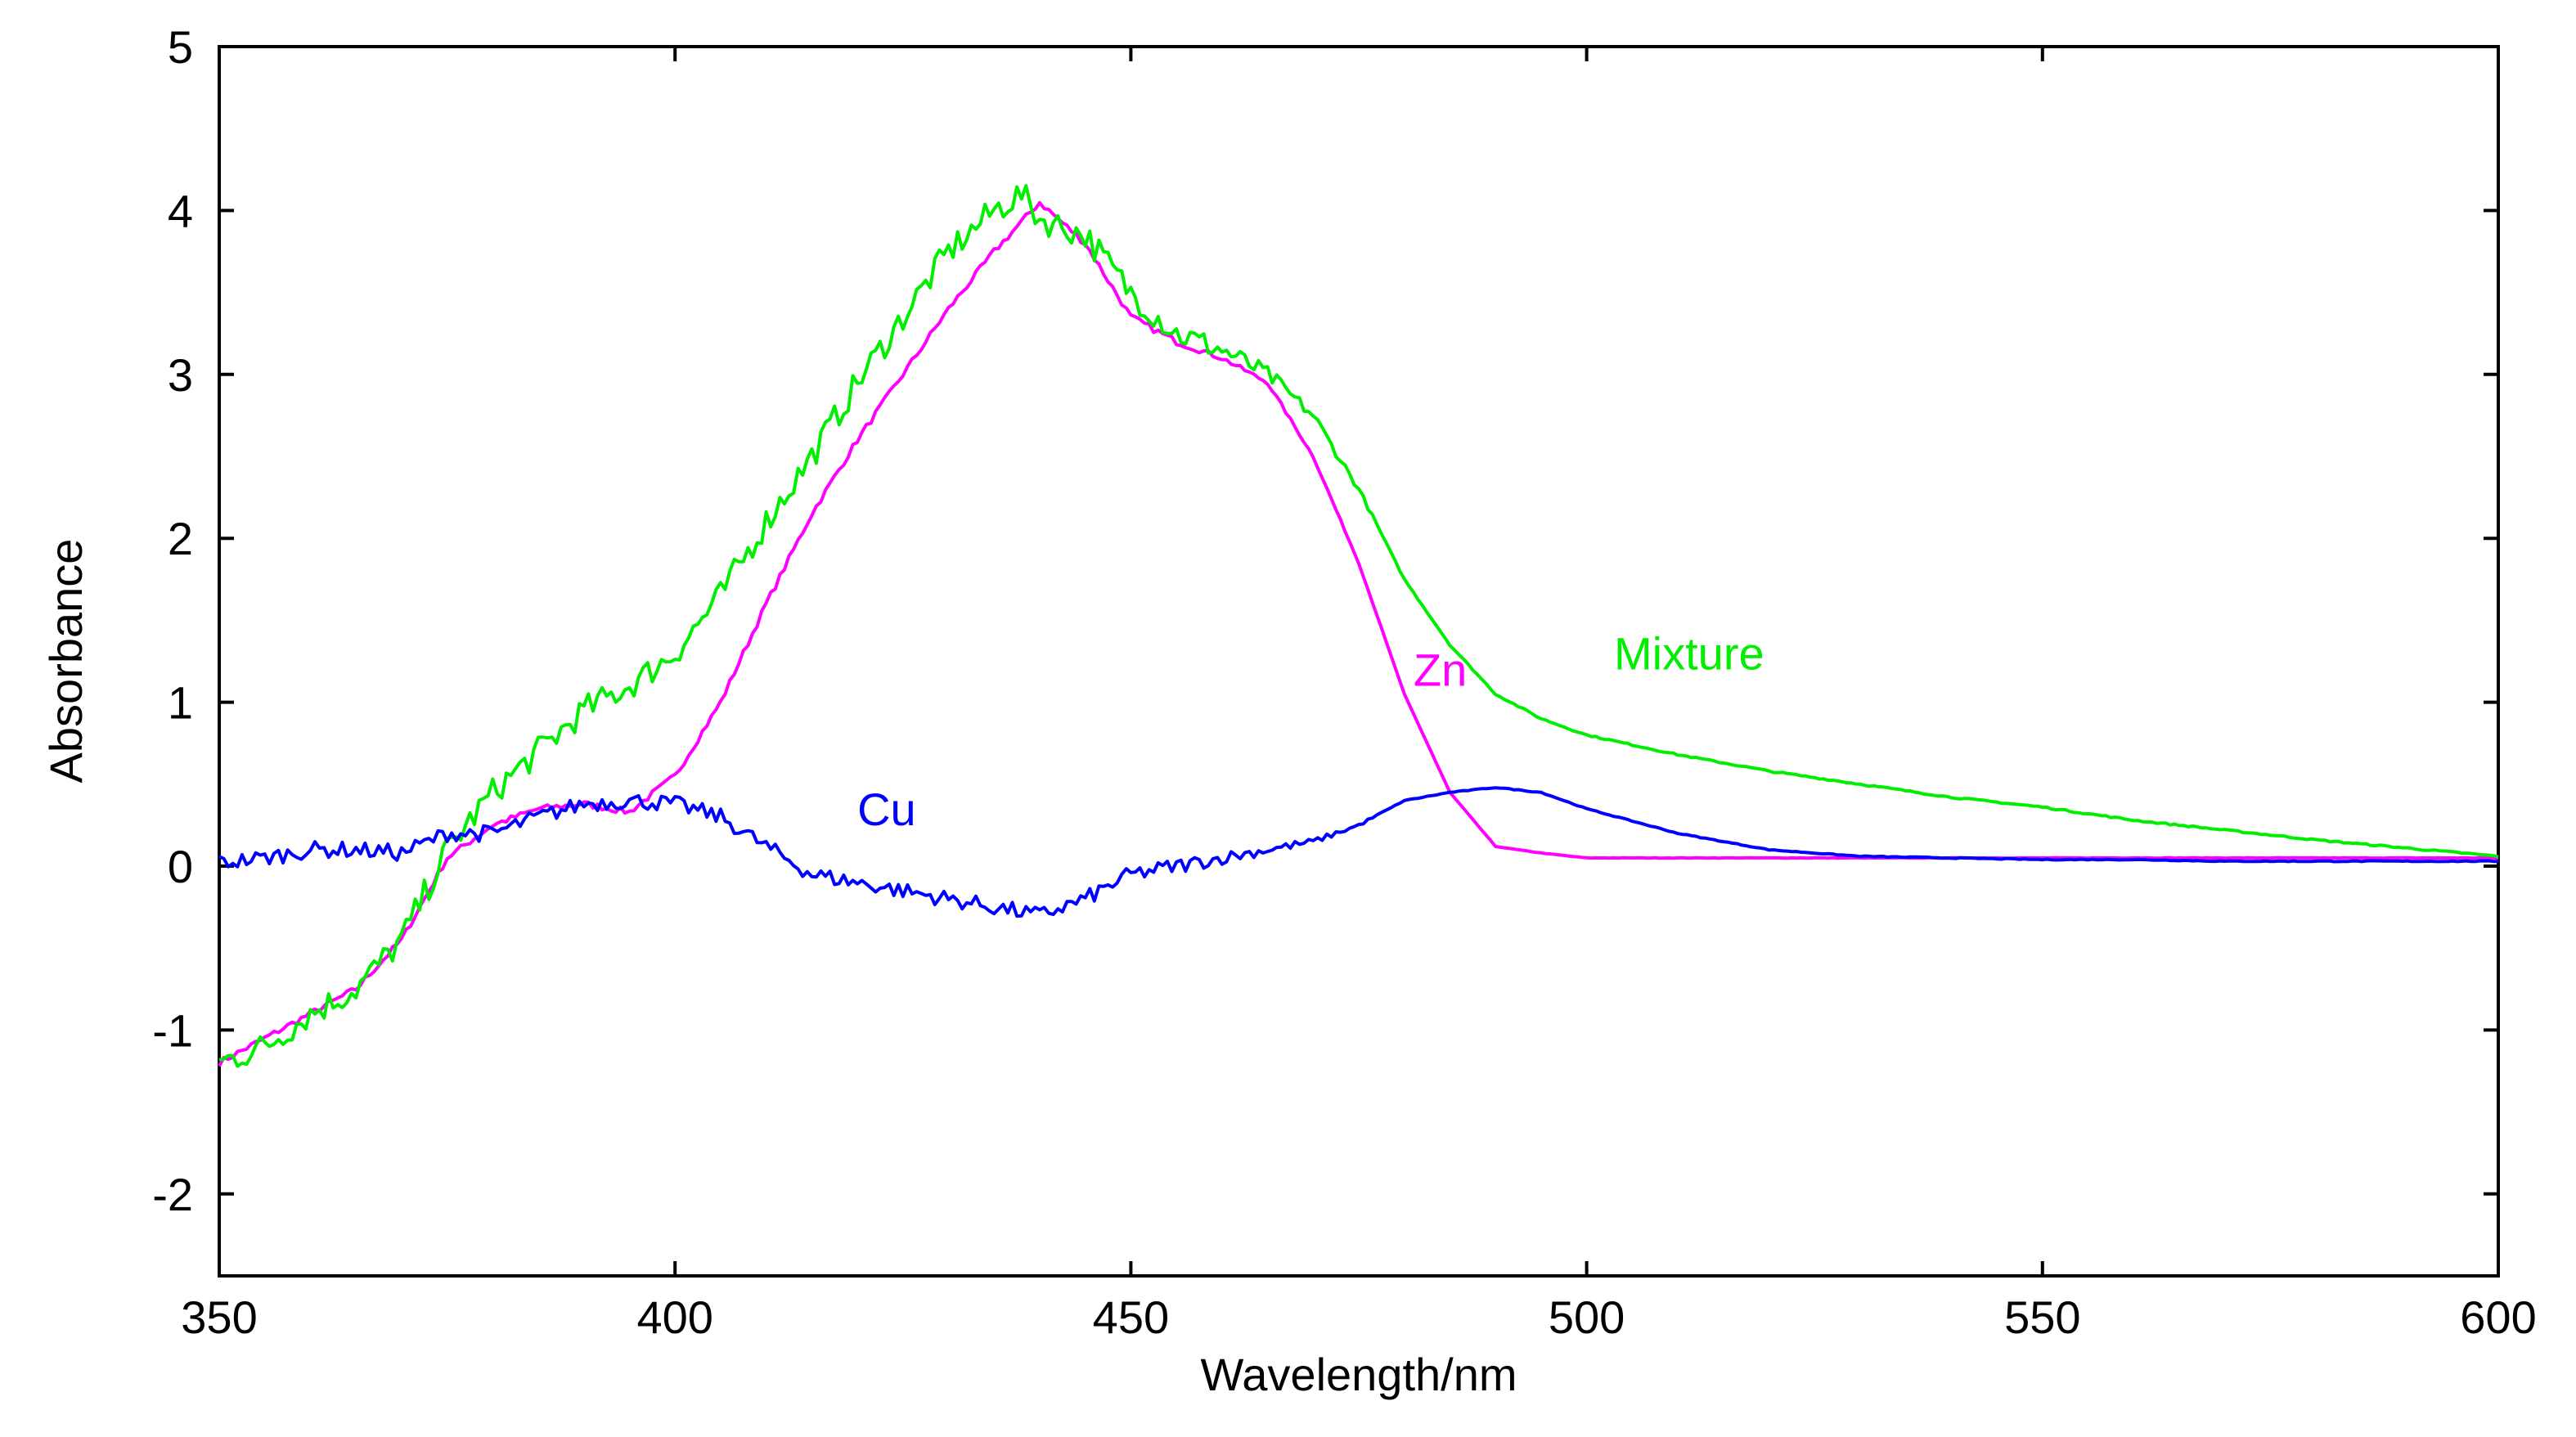  I want to click on x-tick-label: 400, so click(675, 1317).